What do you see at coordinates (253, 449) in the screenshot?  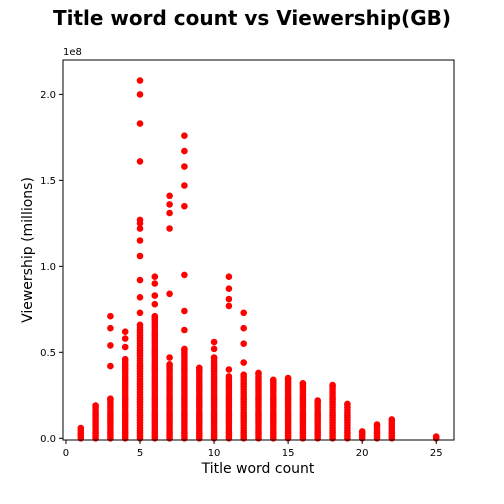 I see `x-axis: 0 5 10 15 20 25` at bounding box center [253, 449].